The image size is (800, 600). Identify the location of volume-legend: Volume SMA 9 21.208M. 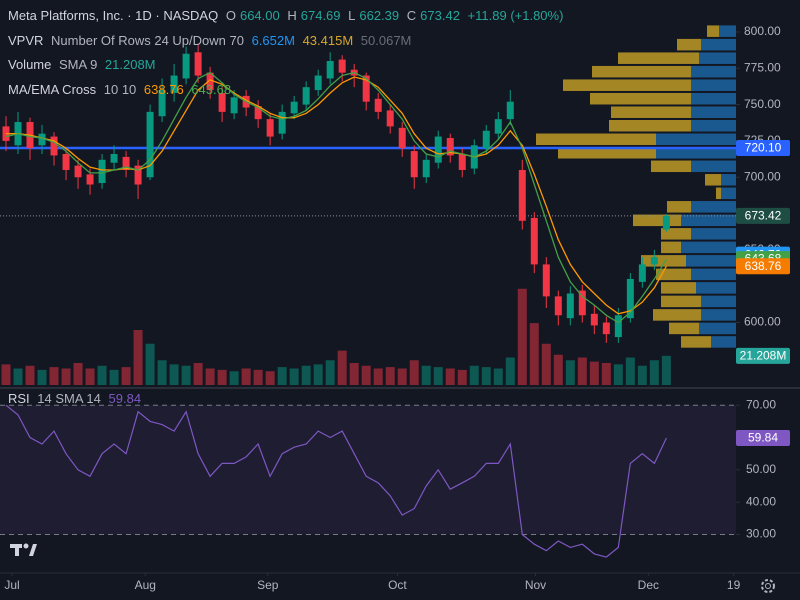
(84, 64).